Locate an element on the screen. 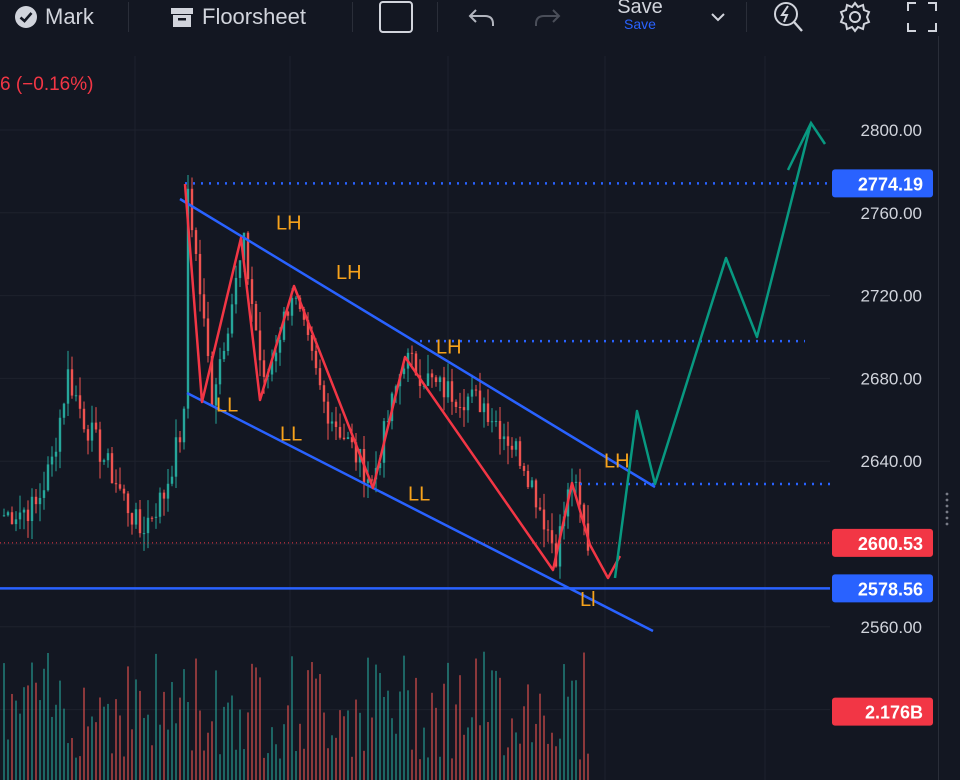 The width and height of the screenshot is (960, 780). price-scale-edge is located at coordinates (949, 408).